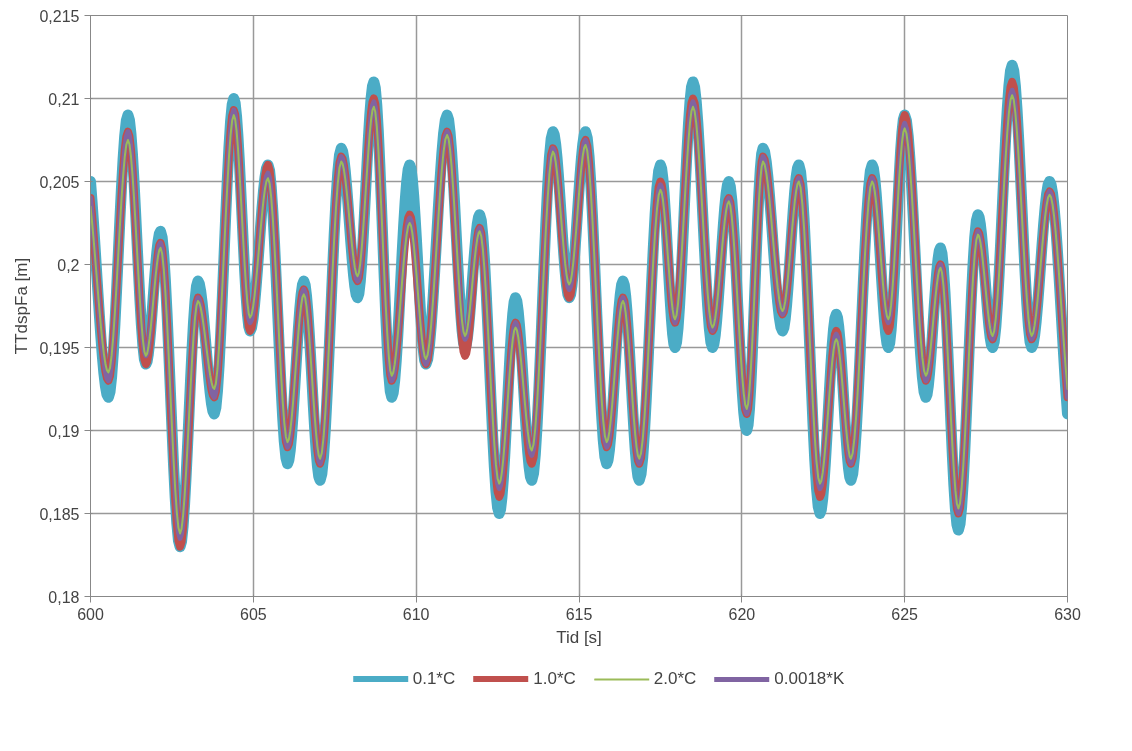 This screenshot has width=1132, height=751. What do you see at coordinates (905, 614) in the screenshot?
I see `x-tick-label: 625` at bounding box center [905, 614].